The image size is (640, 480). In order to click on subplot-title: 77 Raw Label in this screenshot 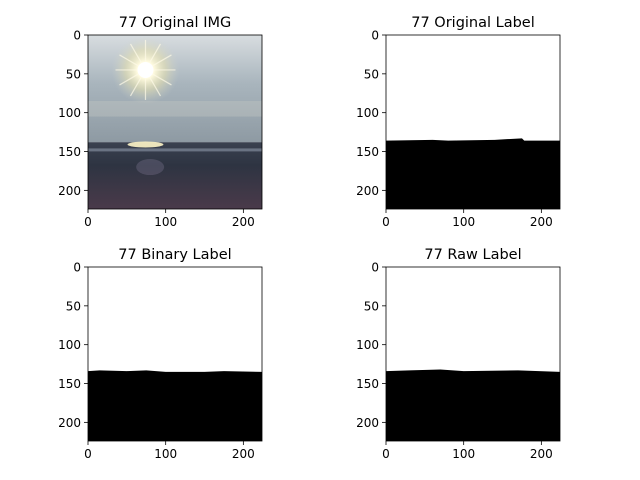, I will do `click(472, 255)`.